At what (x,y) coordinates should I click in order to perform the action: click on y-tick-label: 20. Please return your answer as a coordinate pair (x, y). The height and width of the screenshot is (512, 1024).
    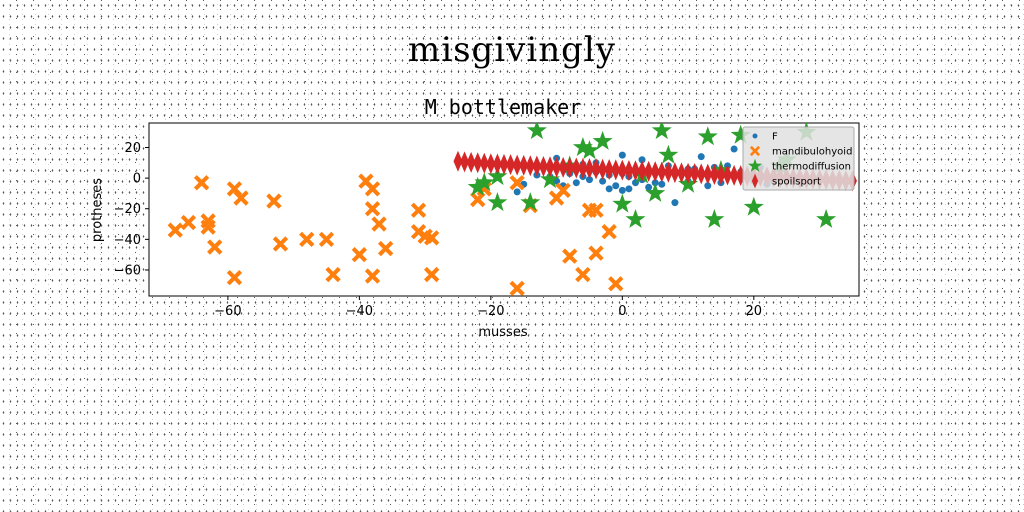
    Looking at the image, I should click on (132, 148).